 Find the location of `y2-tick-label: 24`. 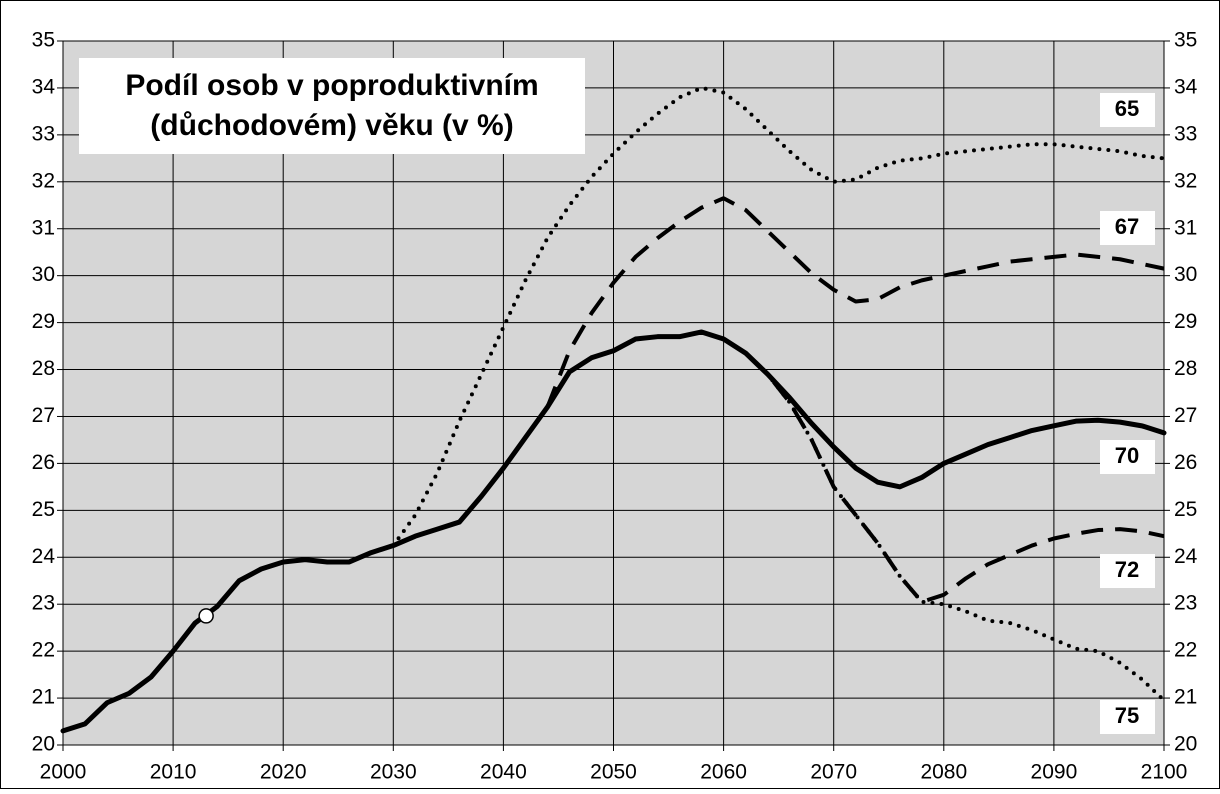

y2-tick-label: 24 is located at coordinates (1186, 556).